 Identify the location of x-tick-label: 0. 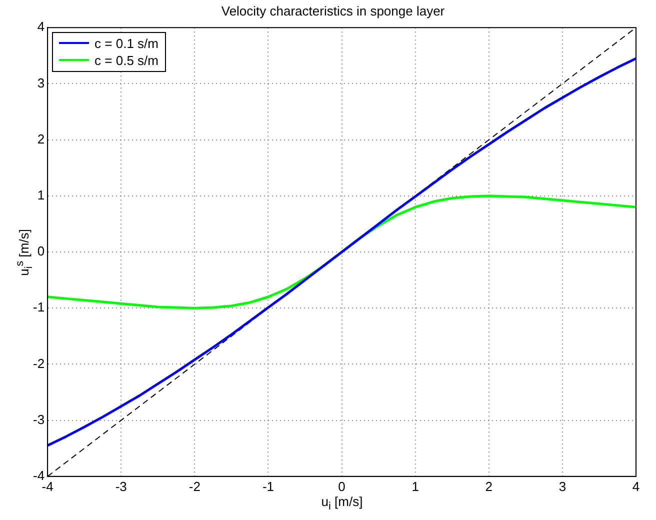
(342, 486).